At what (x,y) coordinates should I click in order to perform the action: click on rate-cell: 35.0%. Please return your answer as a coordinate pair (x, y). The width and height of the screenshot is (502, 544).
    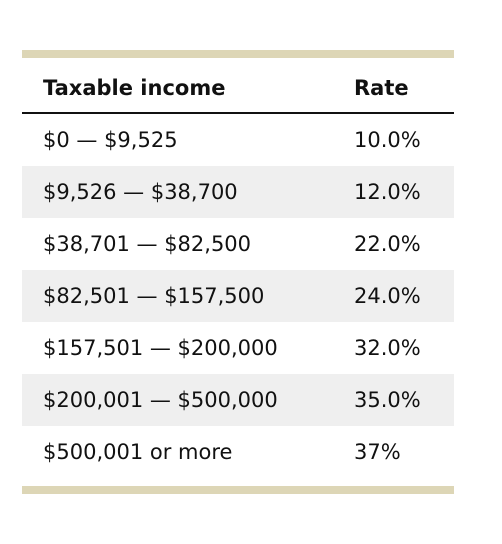
    Looking at the image, I should click on (387, 400).